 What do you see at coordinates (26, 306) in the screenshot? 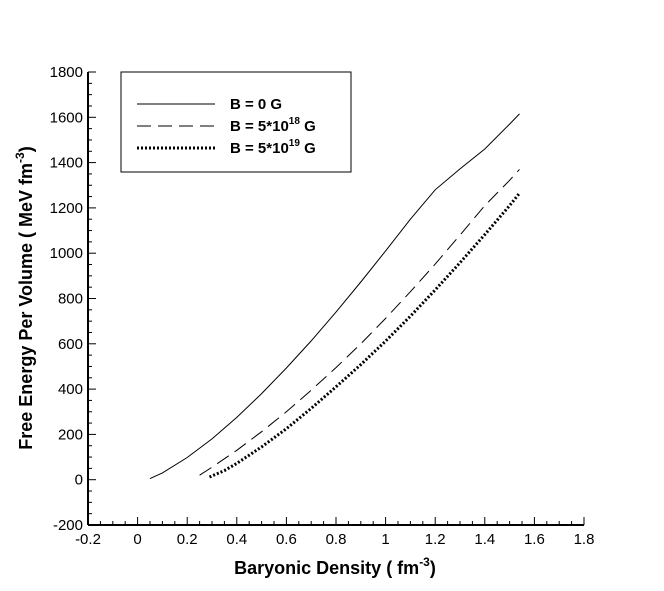
I see `y-axis-title-text: Free Energy Per Volume ( MeV fm` at bounding box center [26, 306].